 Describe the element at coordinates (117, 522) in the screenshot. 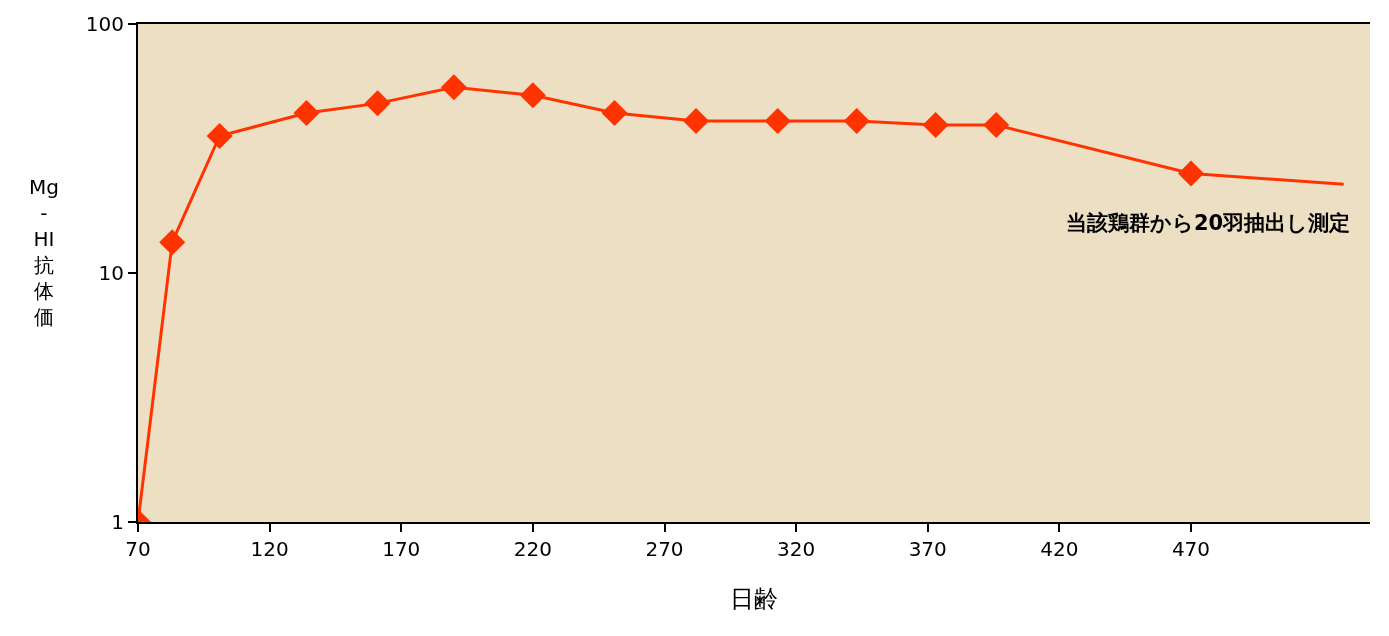

I see `y-tick-label: 1` at that location.